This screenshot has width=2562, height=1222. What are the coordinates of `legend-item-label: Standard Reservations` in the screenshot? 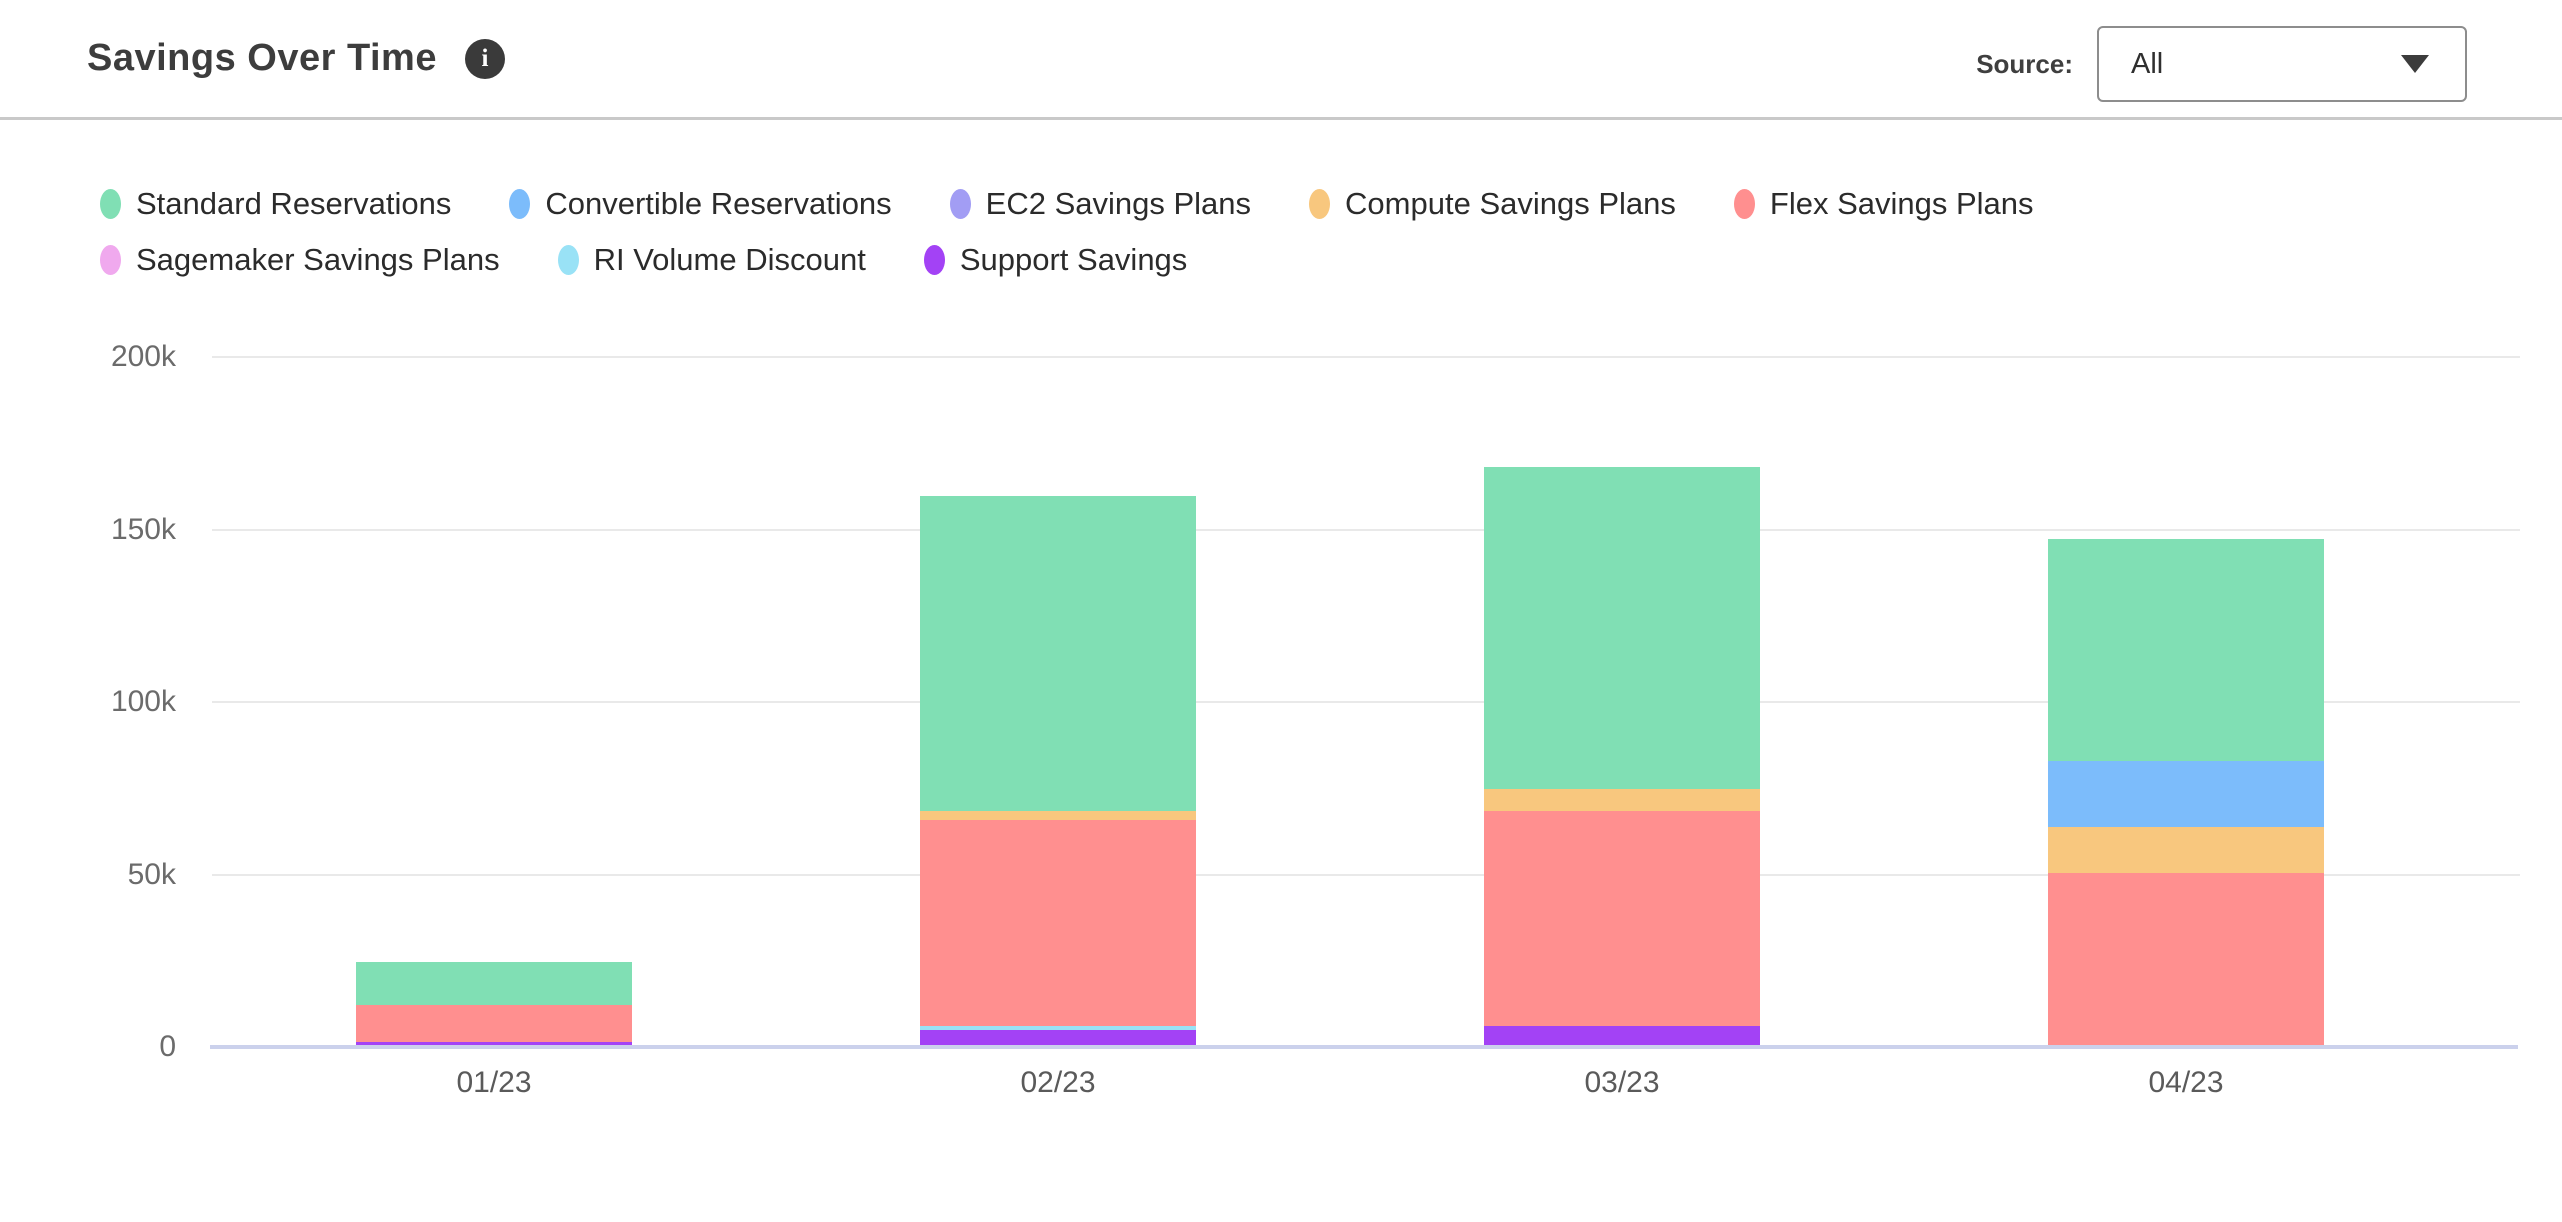 It's located at (294, 203).